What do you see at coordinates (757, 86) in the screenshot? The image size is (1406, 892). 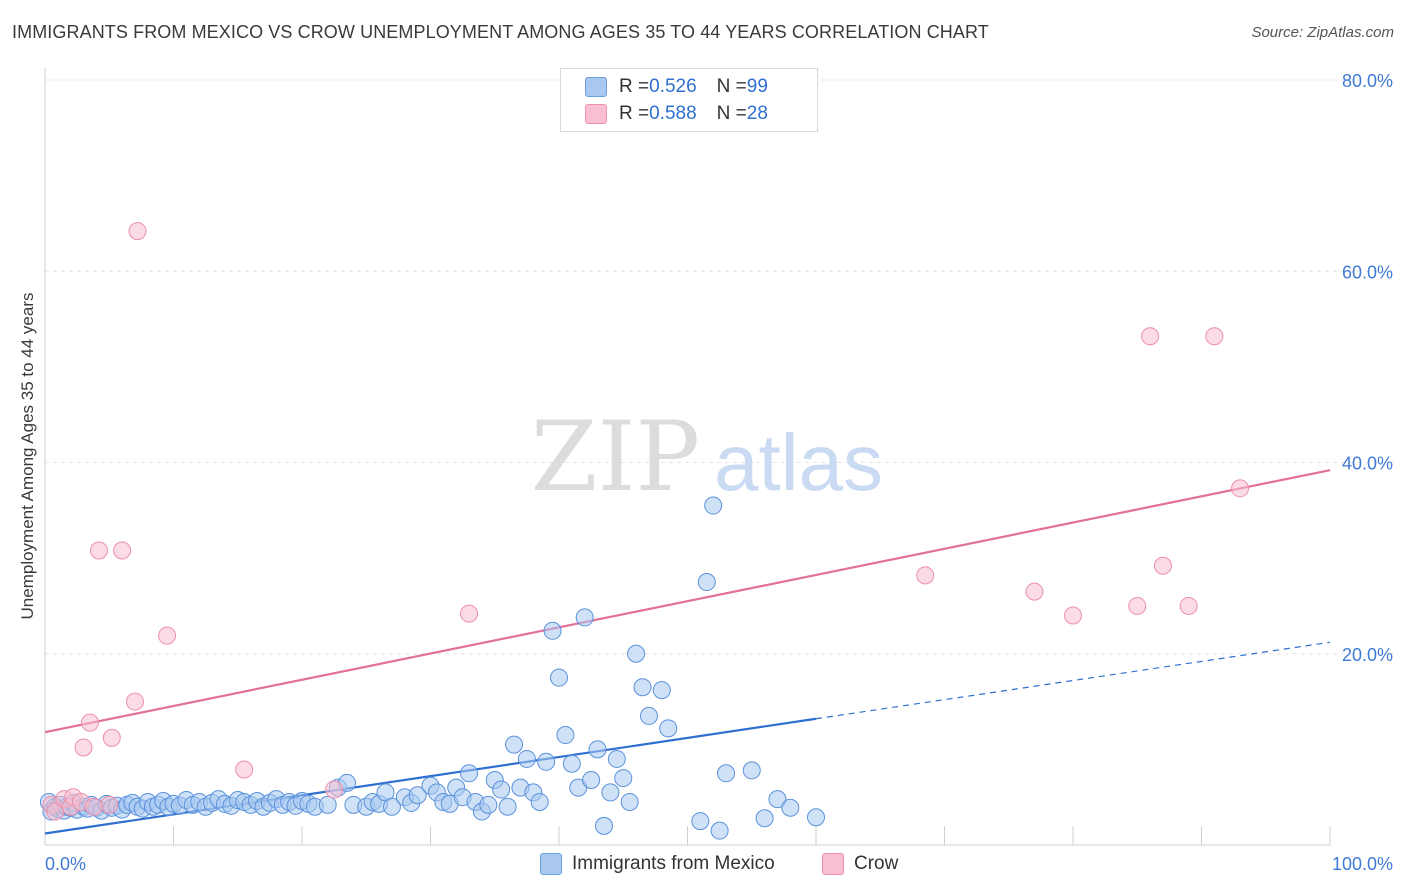 I see `n-value-mexico: 99` at bounding box center [757, 86].